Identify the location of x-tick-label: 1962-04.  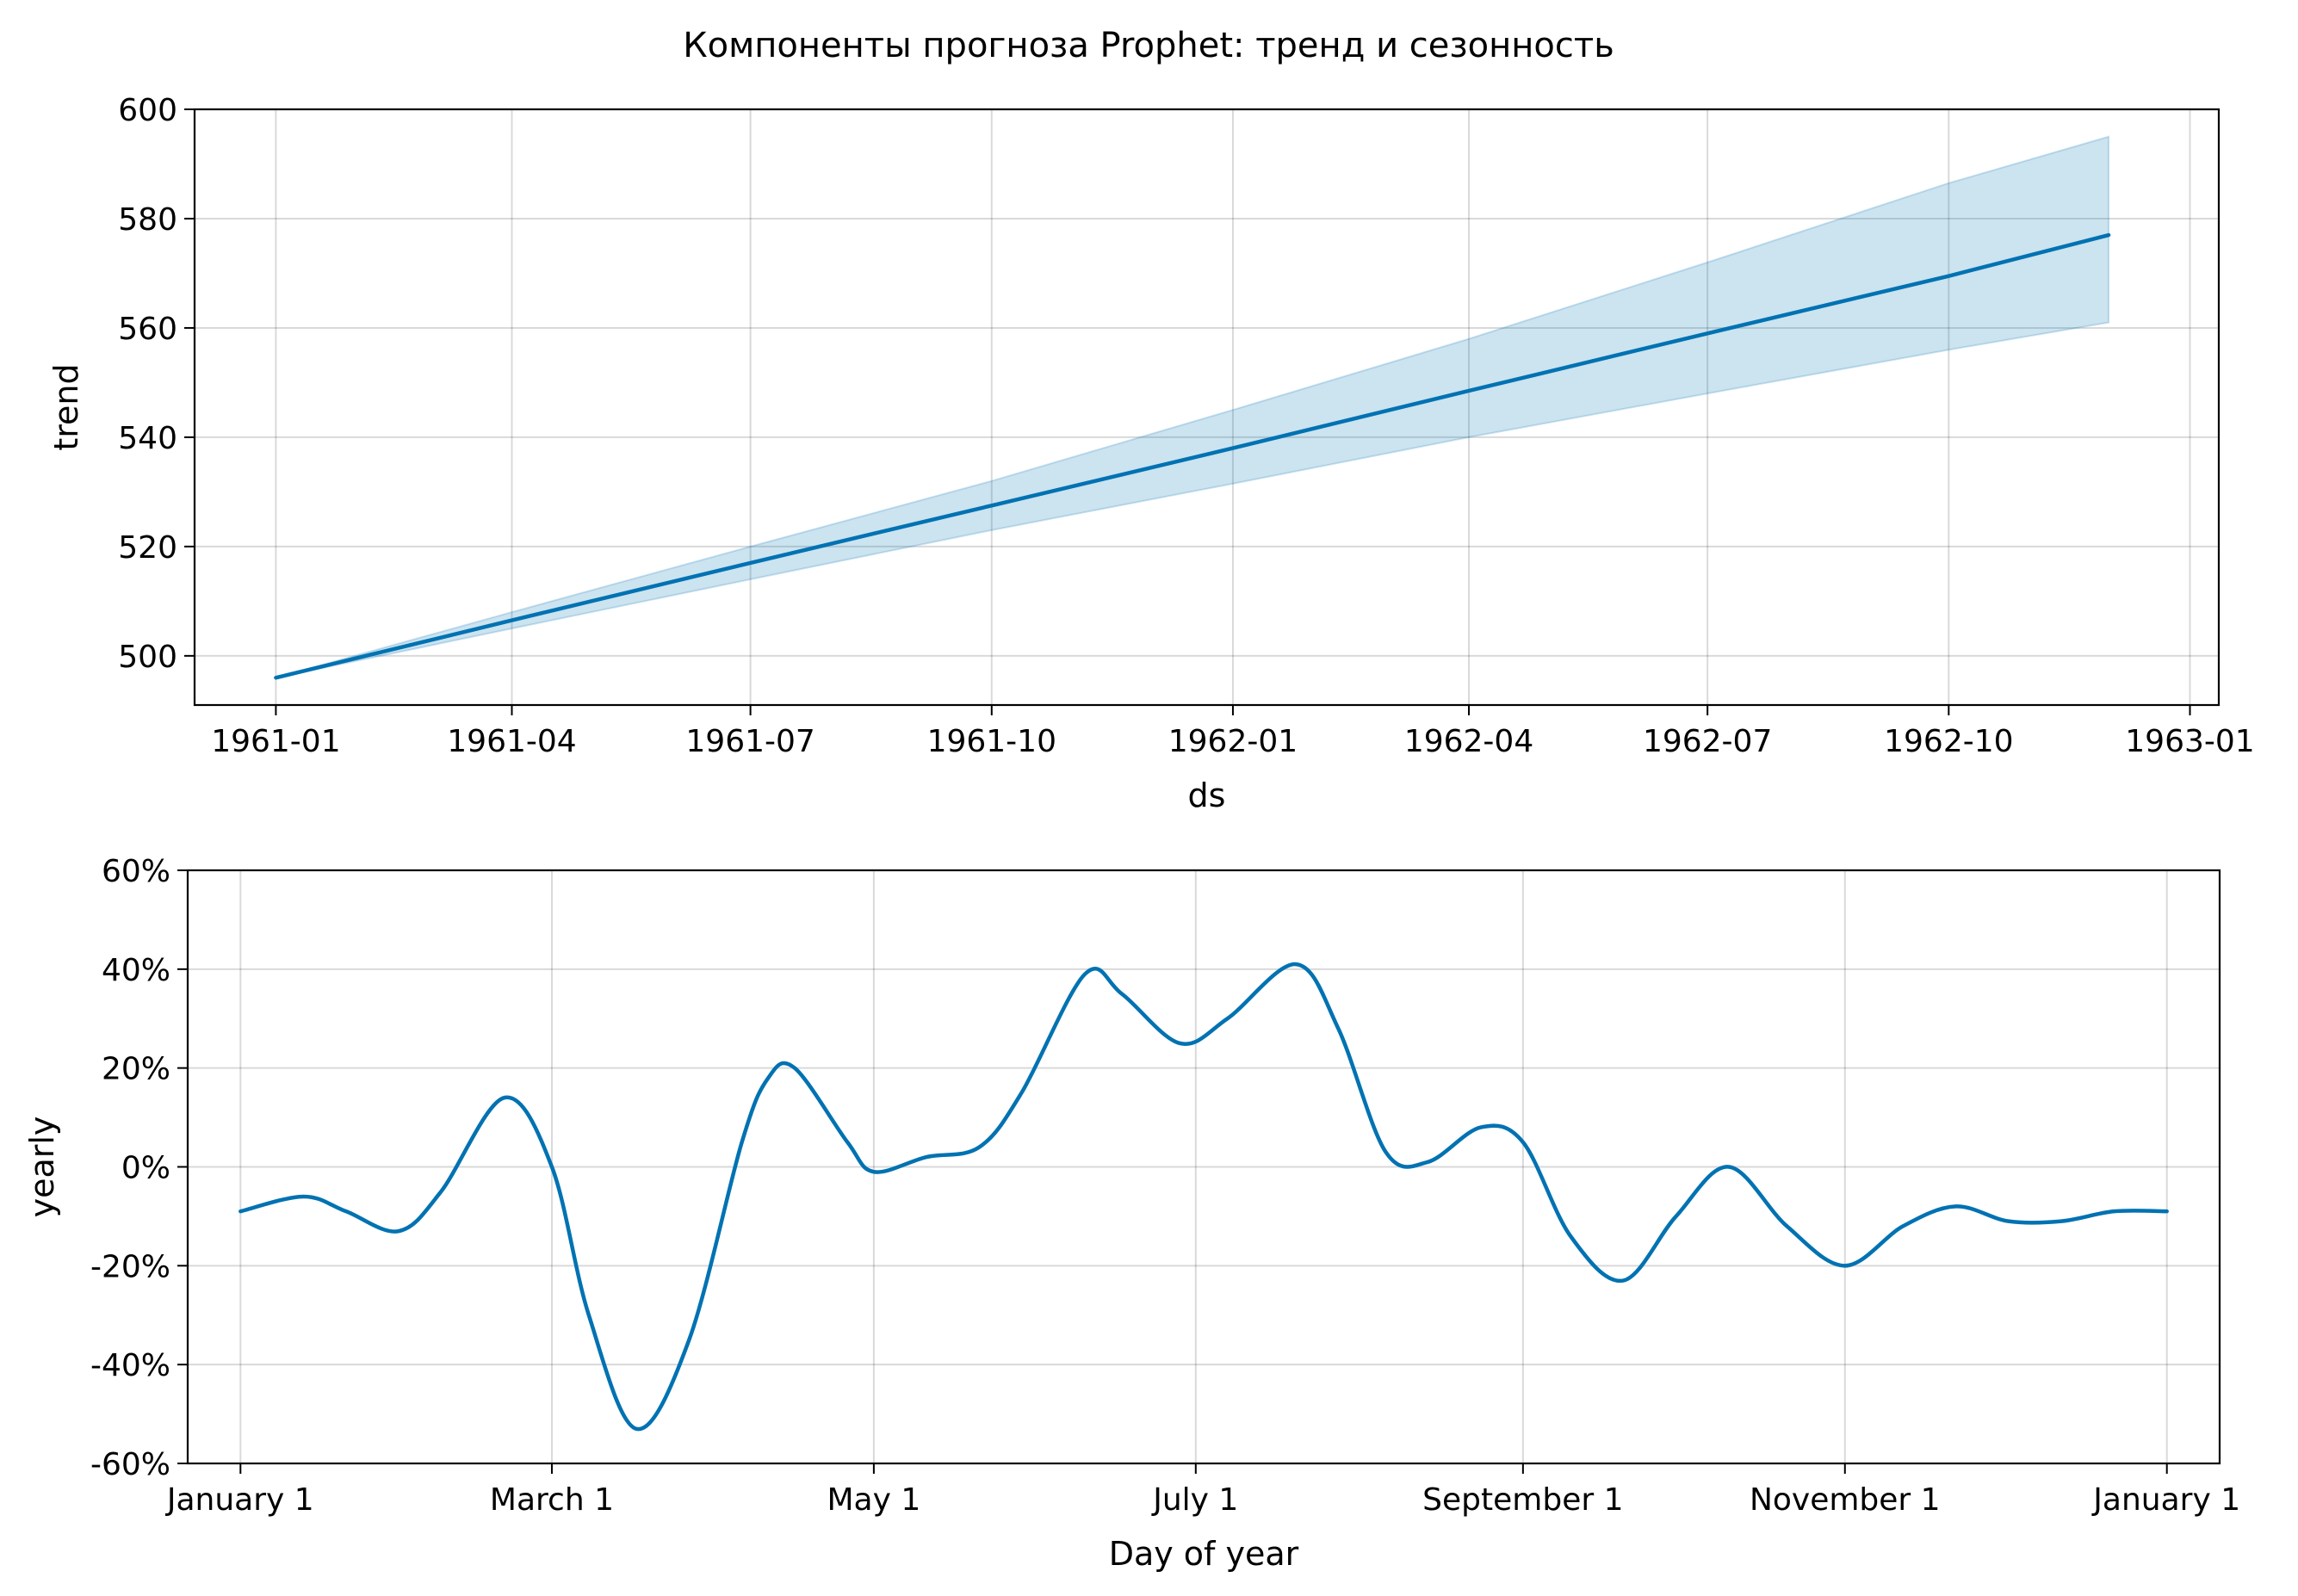
(1469, 741).